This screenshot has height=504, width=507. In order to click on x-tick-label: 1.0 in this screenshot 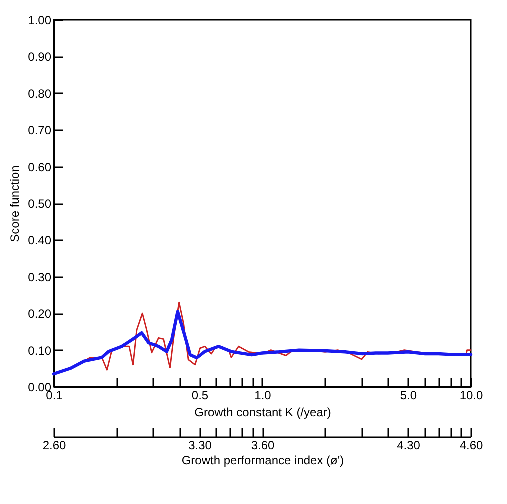, I will do `click(263, 395)`.